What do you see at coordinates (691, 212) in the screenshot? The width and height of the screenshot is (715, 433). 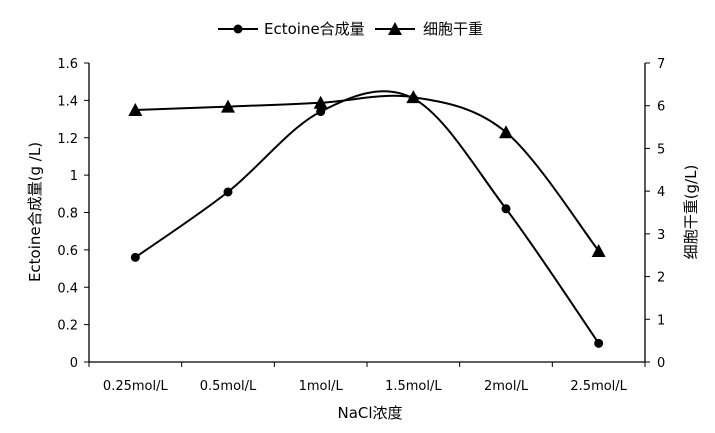 I see `y-axis-right-title: 细胞干重(g/L)` at bounding box center [691, 212].